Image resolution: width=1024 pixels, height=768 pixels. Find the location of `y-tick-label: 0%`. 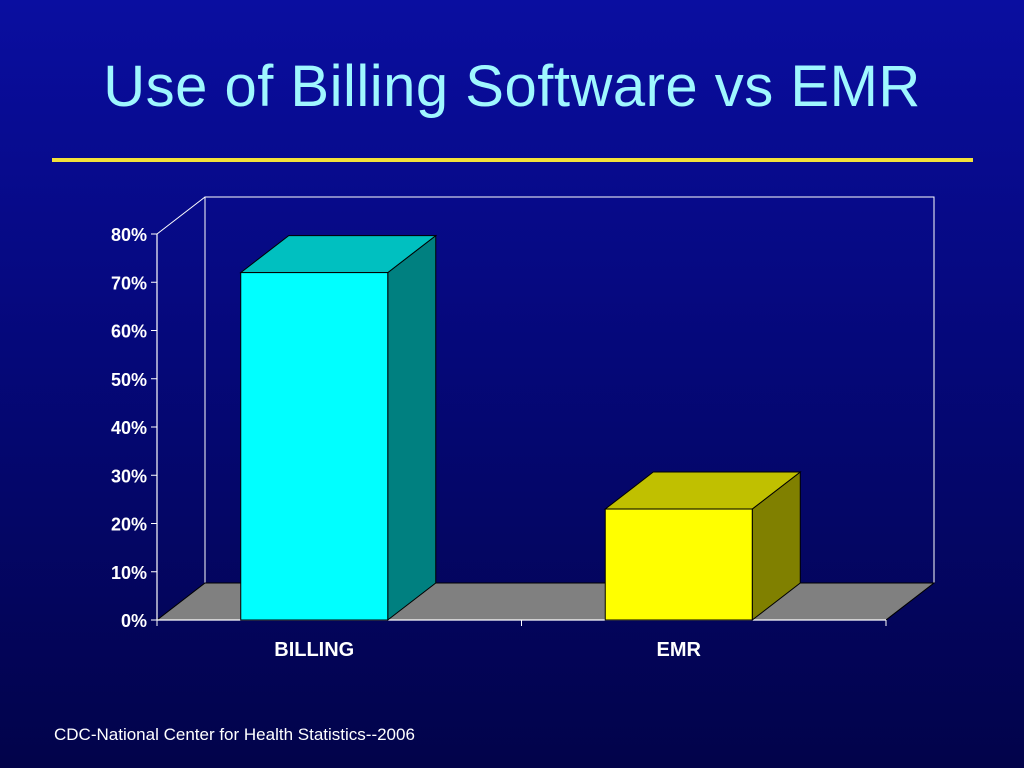

y-tick-label: 0% is located at coordinates (134, 621).